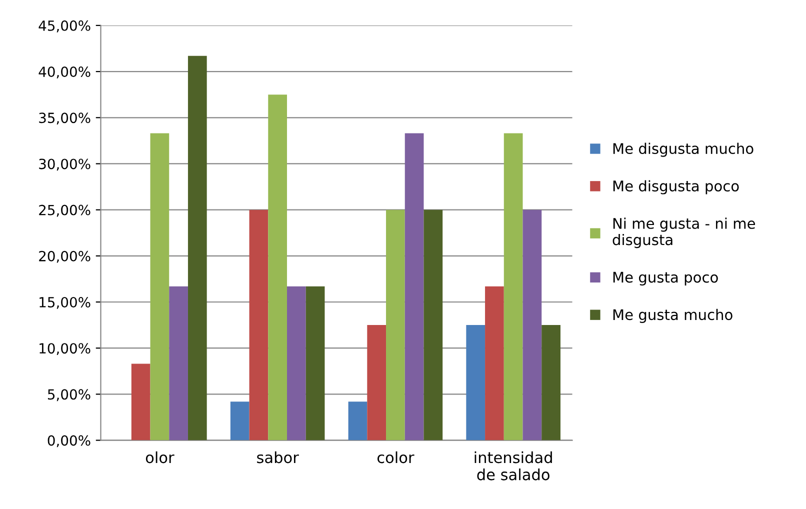 This screenshot has height=509, width=806. I want to click on y-tick-label: 20,00%, so click(64, 256).